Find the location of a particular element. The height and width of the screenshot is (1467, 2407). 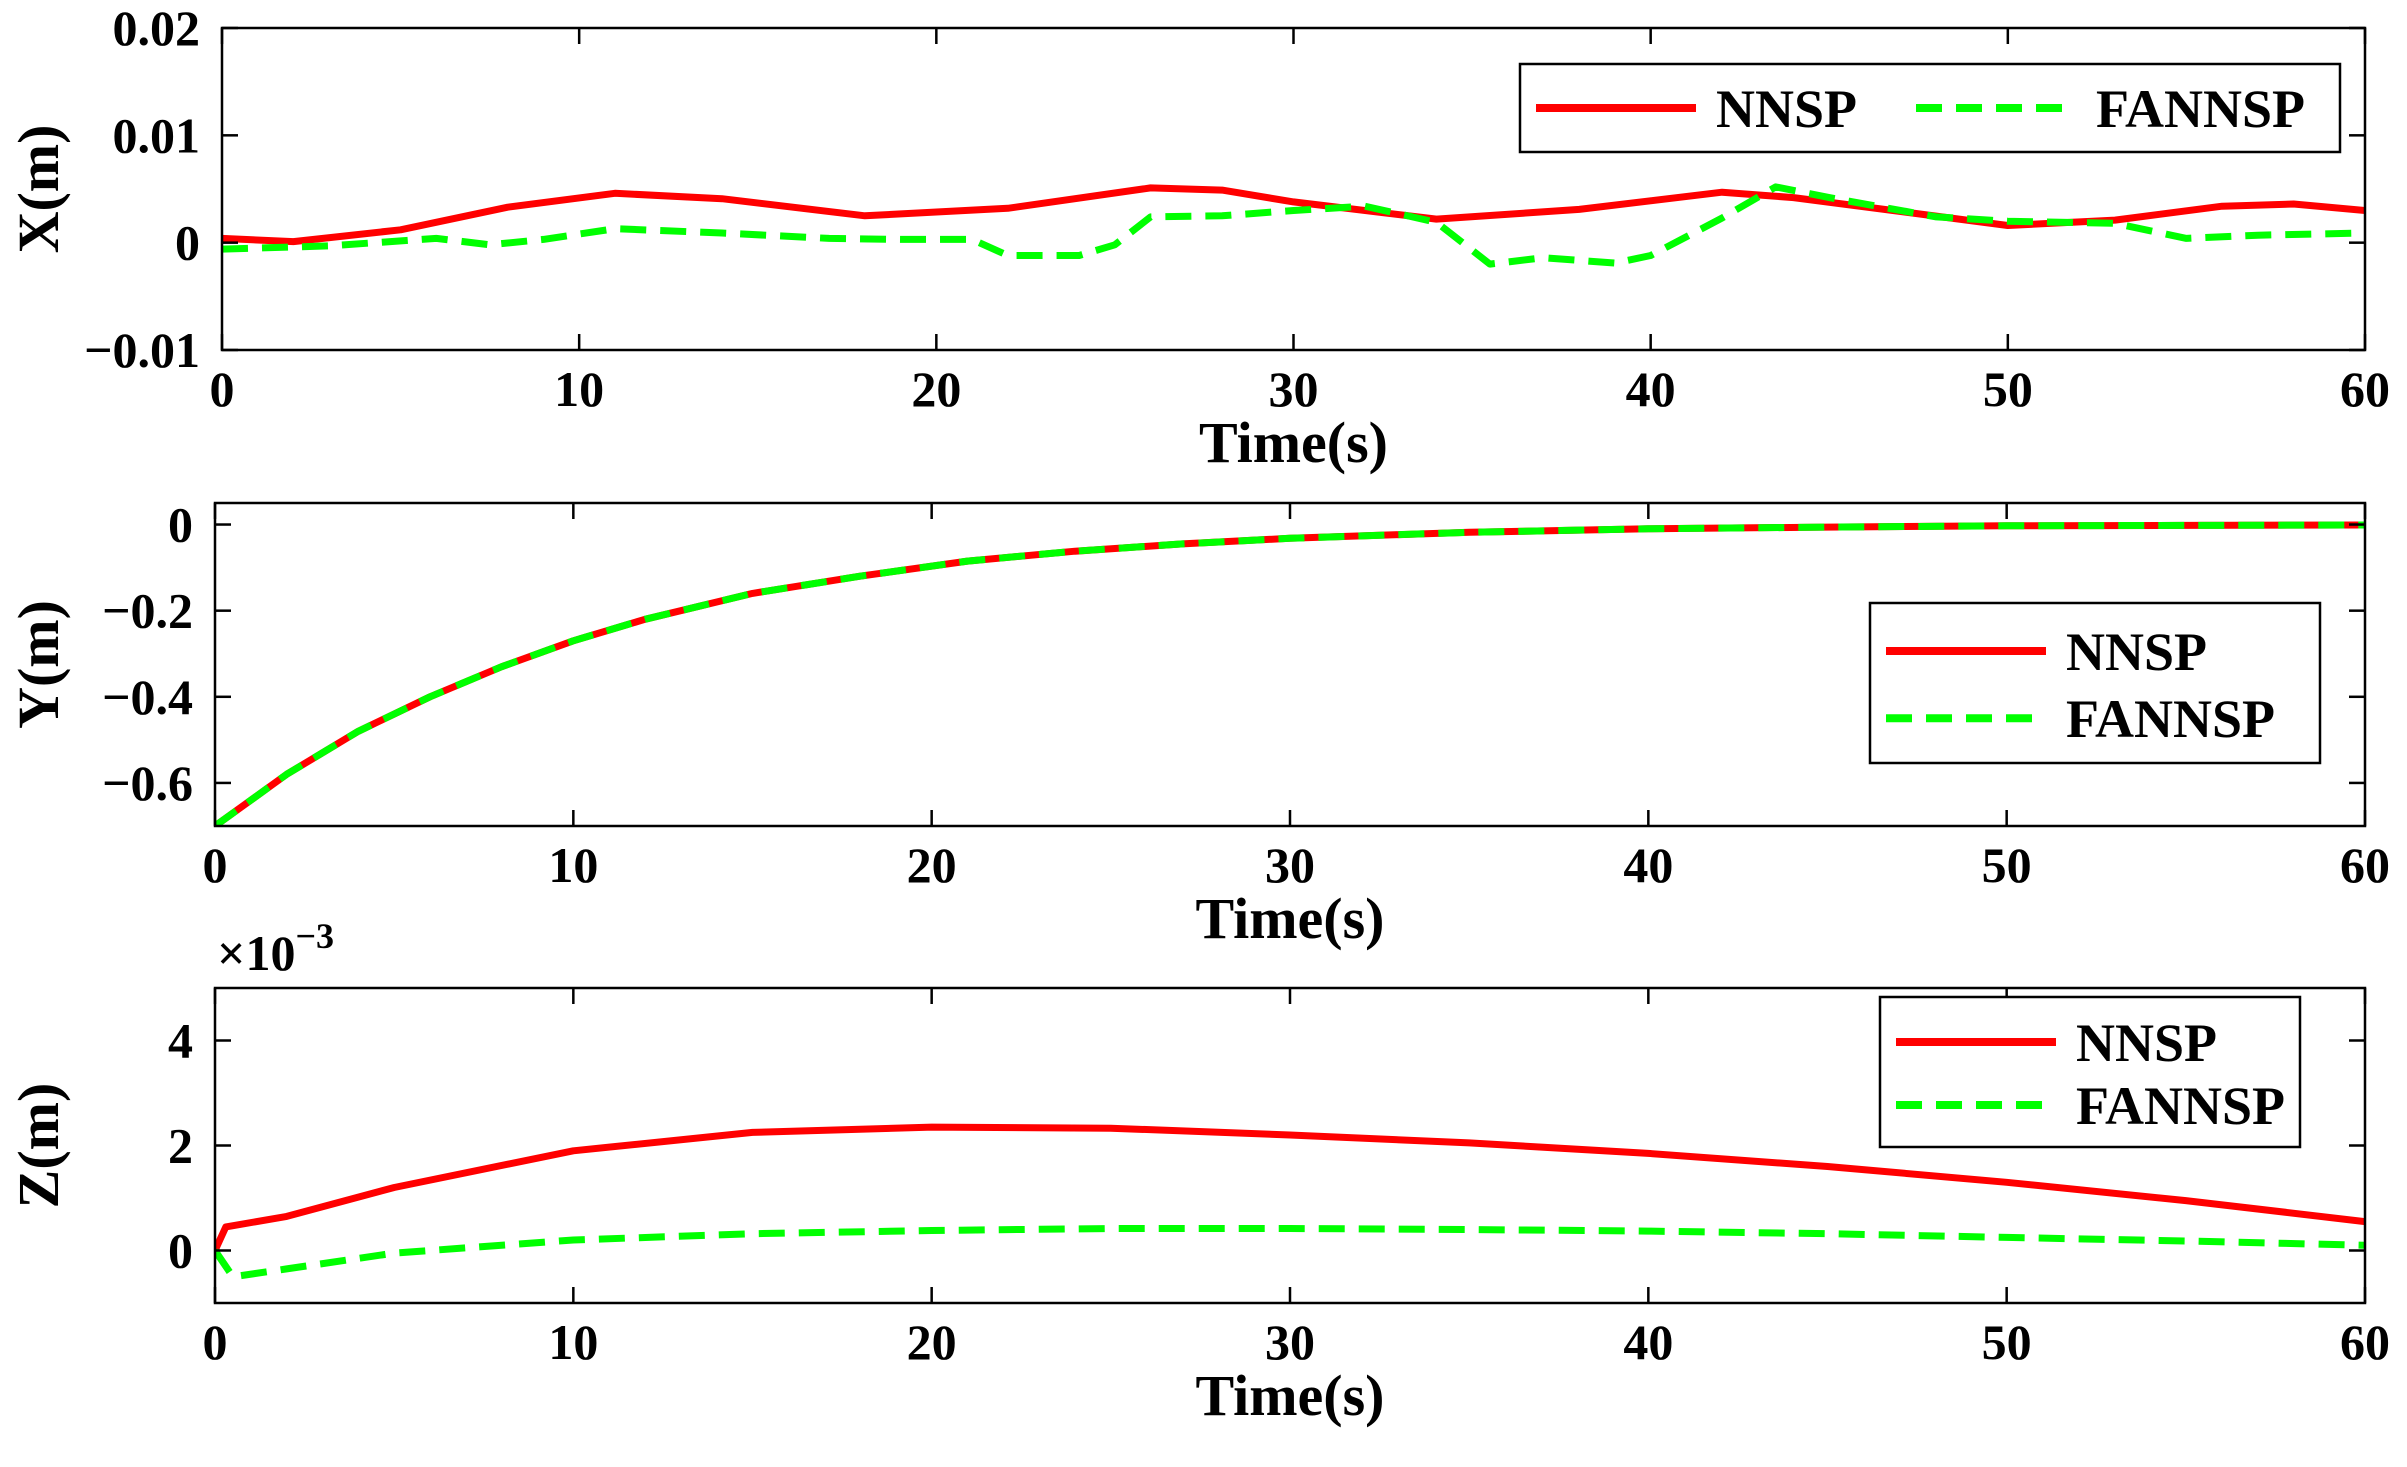

y-tick-label: −0.6 is located at coordinates (147, 783).